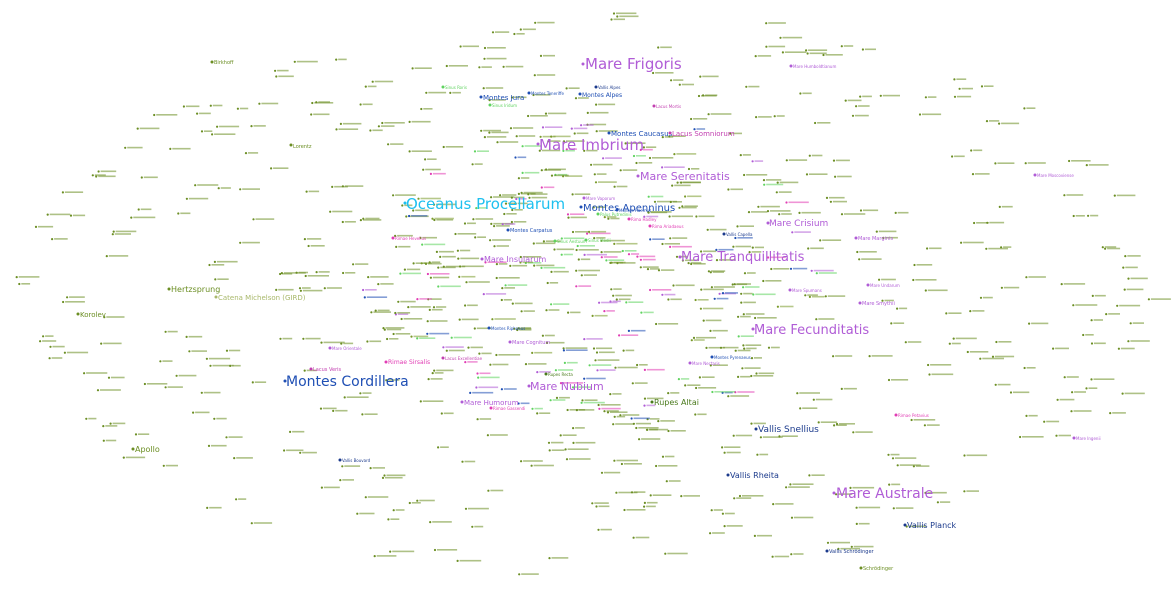  I want to click on mare-moscoviense-dot, so click(1035, 175).